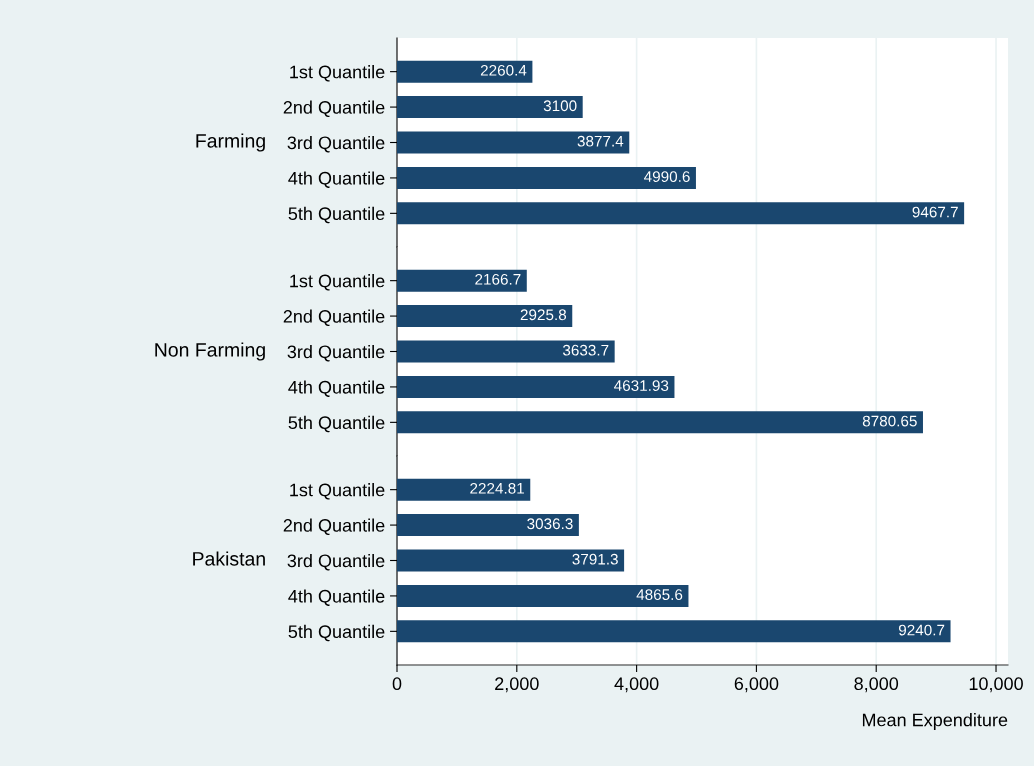 The width and height of the screenshot is (1034, 766). Describe the element at coordinates (921, 630) in the screenshot. I see `data-label: 9240.7` at that location.